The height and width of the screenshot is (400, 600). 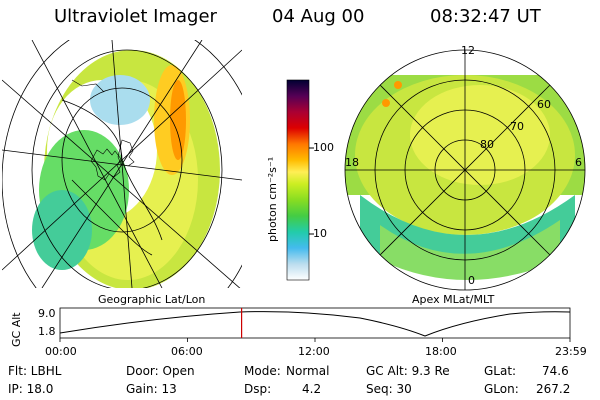 I want to click on status-dsp-label: Dsp:, so click(x=258, y=389).